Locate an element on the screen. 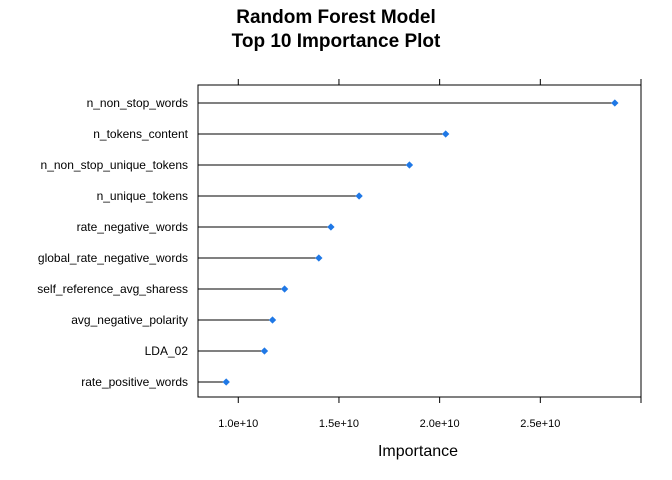 The height and width of the screenshot is (480, 672). category-label: global_rate_negative_words is located at coordinates (113, 258).